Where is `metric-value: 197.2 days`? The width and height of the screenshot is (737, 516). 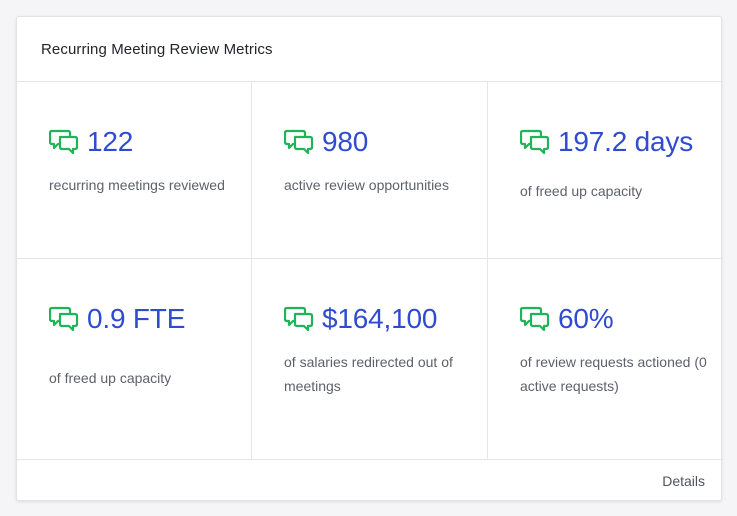 metric-value: 197.2 days is located at coordinates (625, 141).